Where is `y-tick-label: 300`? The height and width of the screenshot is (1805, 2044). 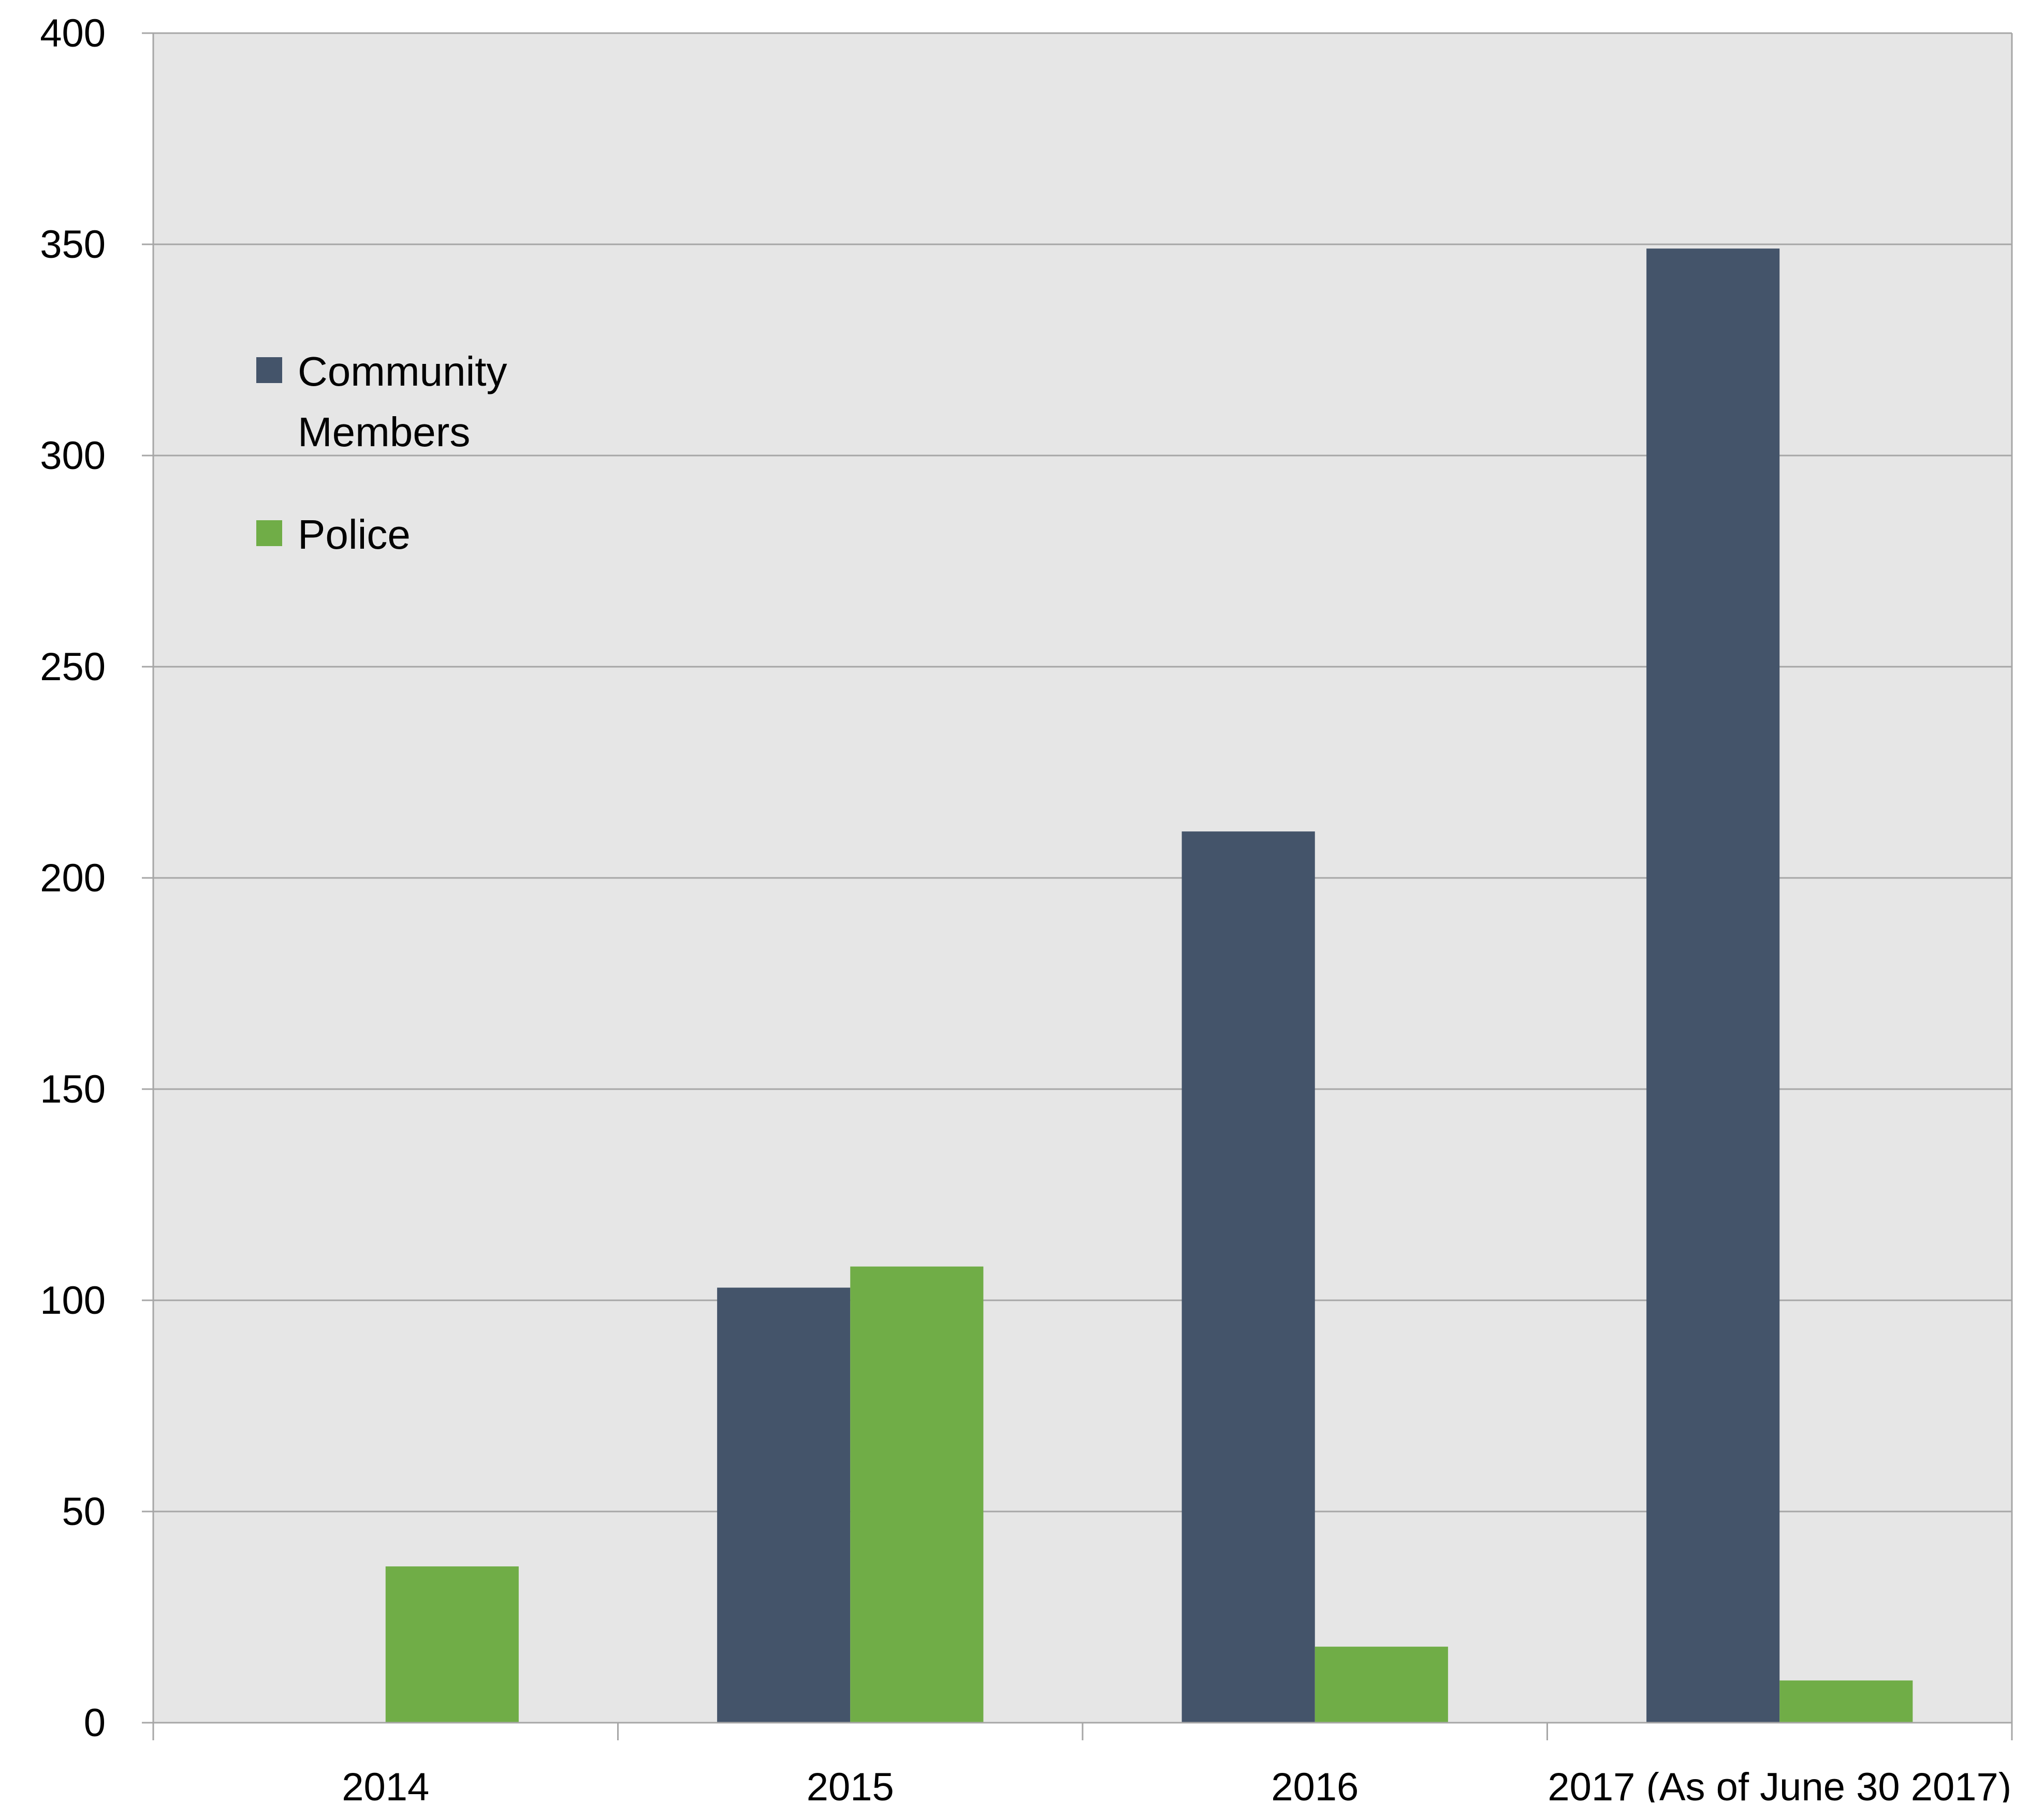 y-tick-label: 300 is located at coordinates (73, 456).